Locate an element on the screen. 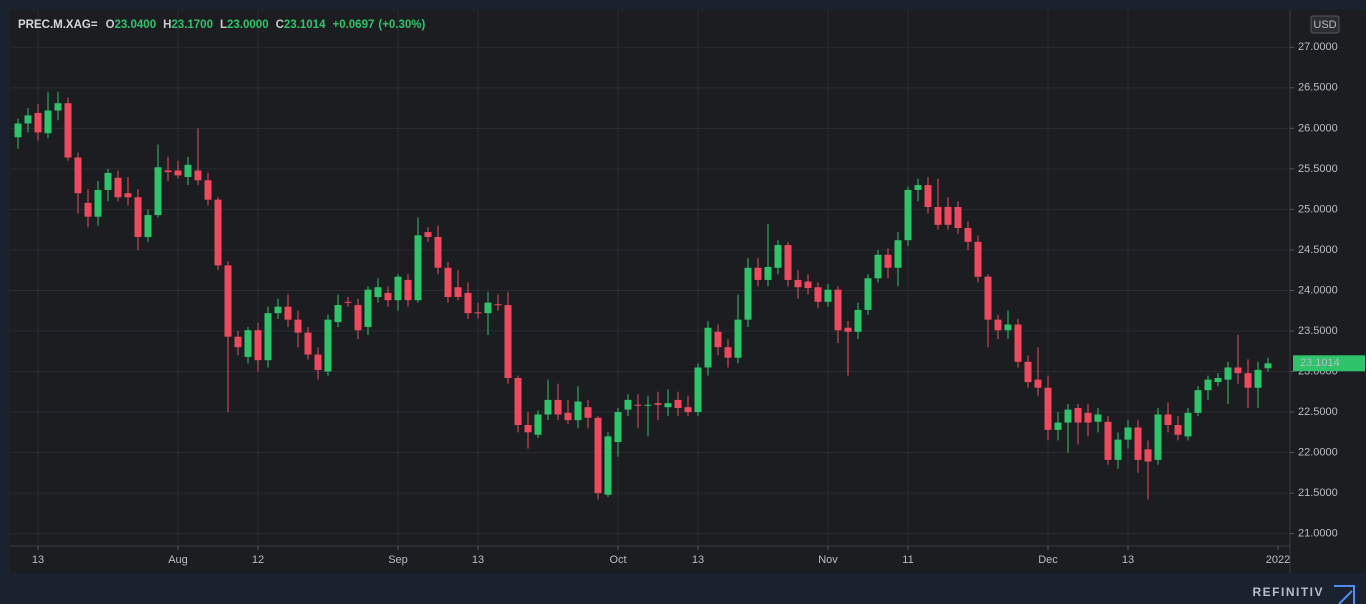 The height and width of the screenshot is (604, 1366). change: +0.0697 is located at coordinates (353, 25).